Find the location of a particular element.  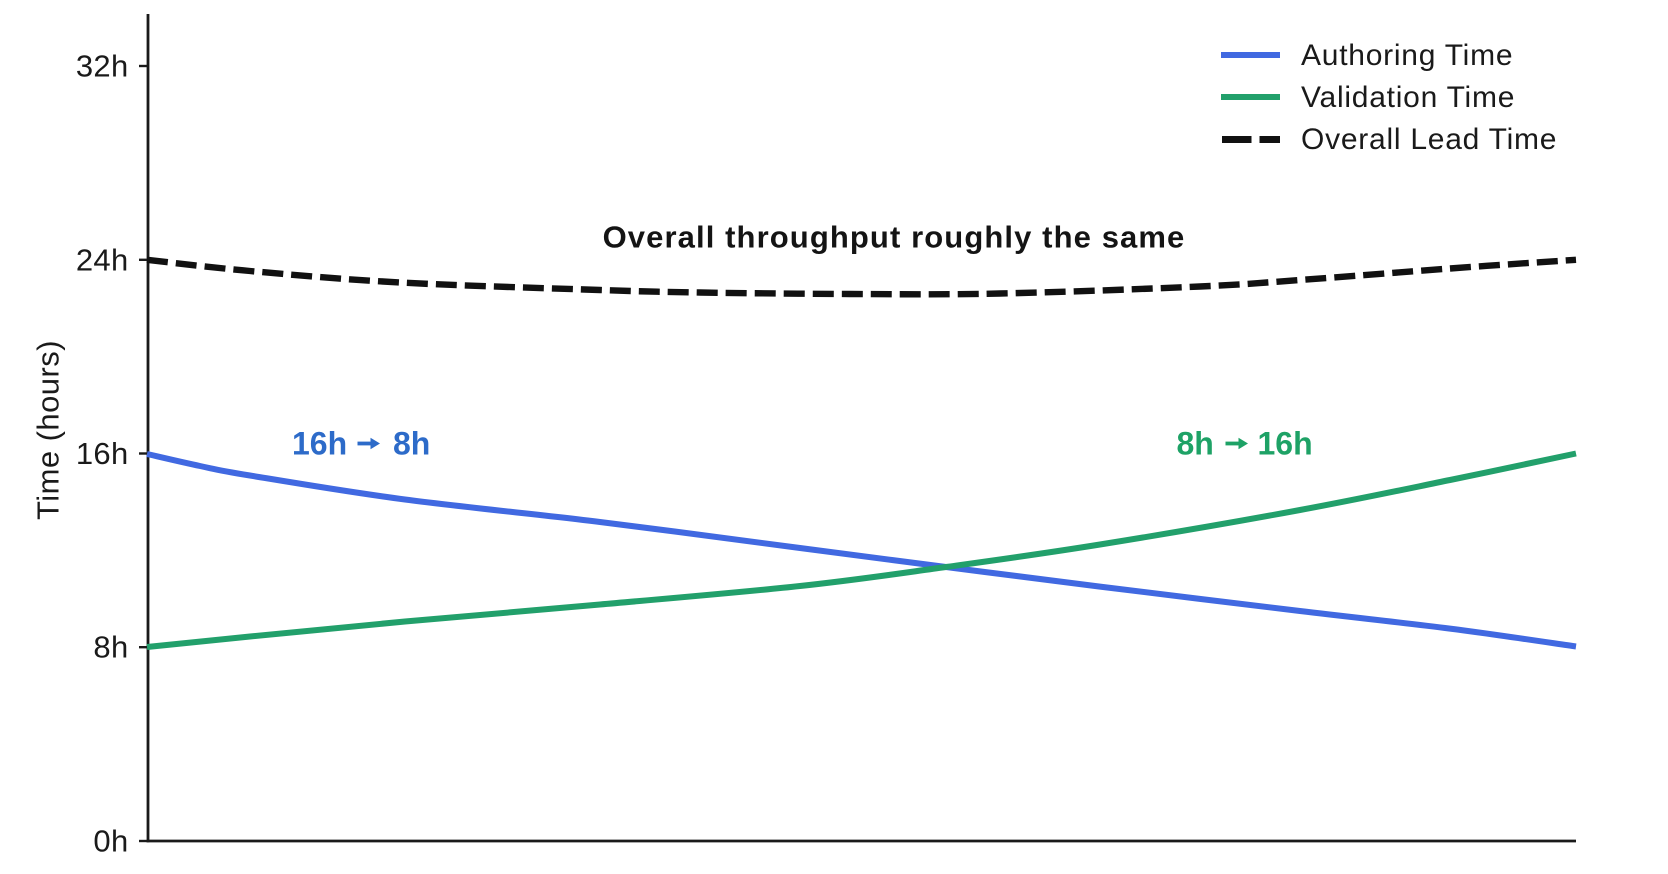

svg-text: Time (hours) is located at coordinates (48, 430).